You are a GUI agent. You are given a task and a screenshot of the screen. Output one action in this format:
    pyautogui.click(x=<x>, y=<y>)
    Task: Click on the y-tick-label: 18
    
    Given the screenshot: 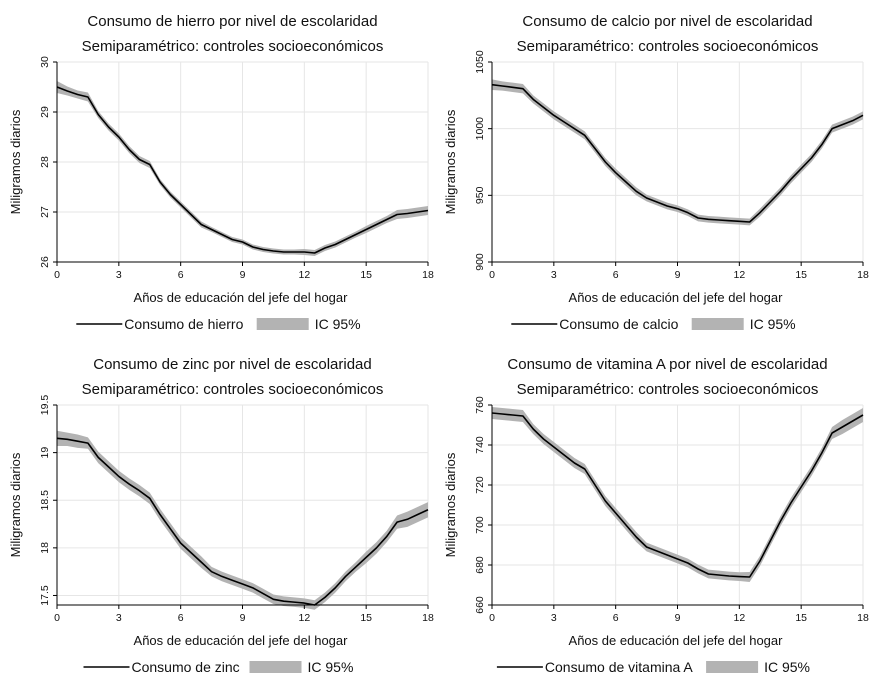 What is the action you would take?
    pyautogui.click(x=45, y=548)
    